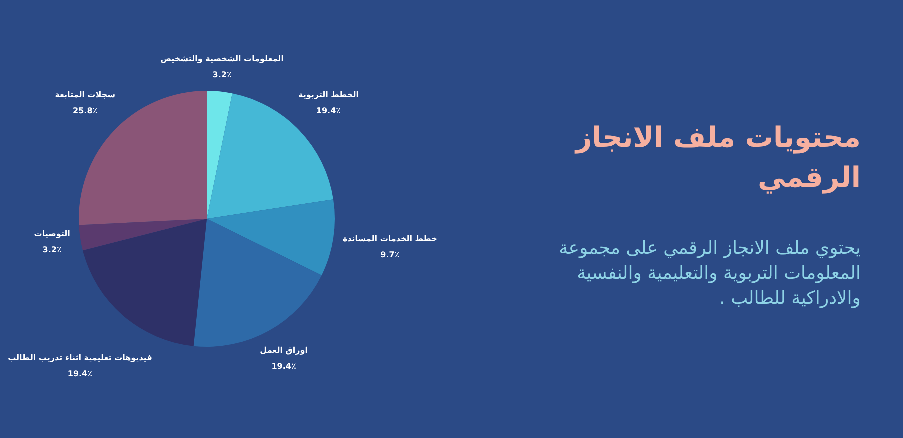 Image resolution: width=903 pixels, height=438 pixels. I want to click on slice-label: التوصيات, so click(52, 234).